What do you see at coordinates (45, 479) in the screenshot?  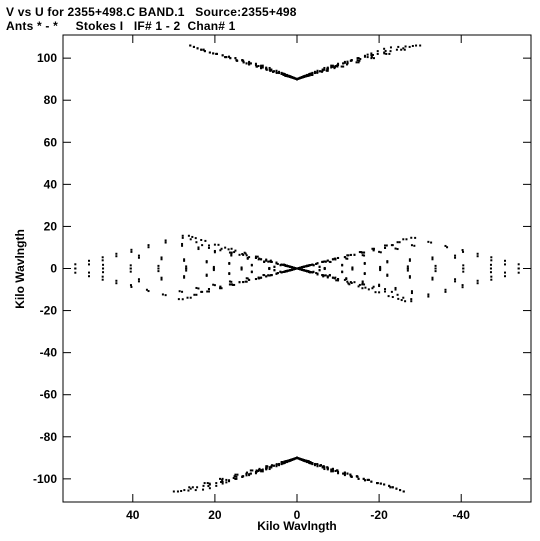 I see `y-tick-label: -100` at bounding box center [45, 479].